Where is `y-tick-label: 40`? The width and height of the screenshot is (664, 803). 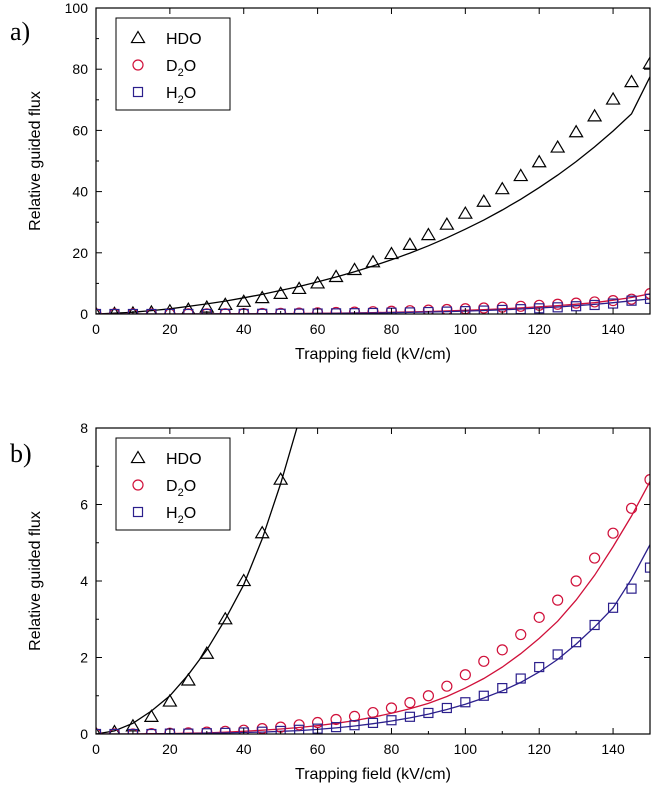 y-tick-label: 40 is located at coordinates (80, 192).